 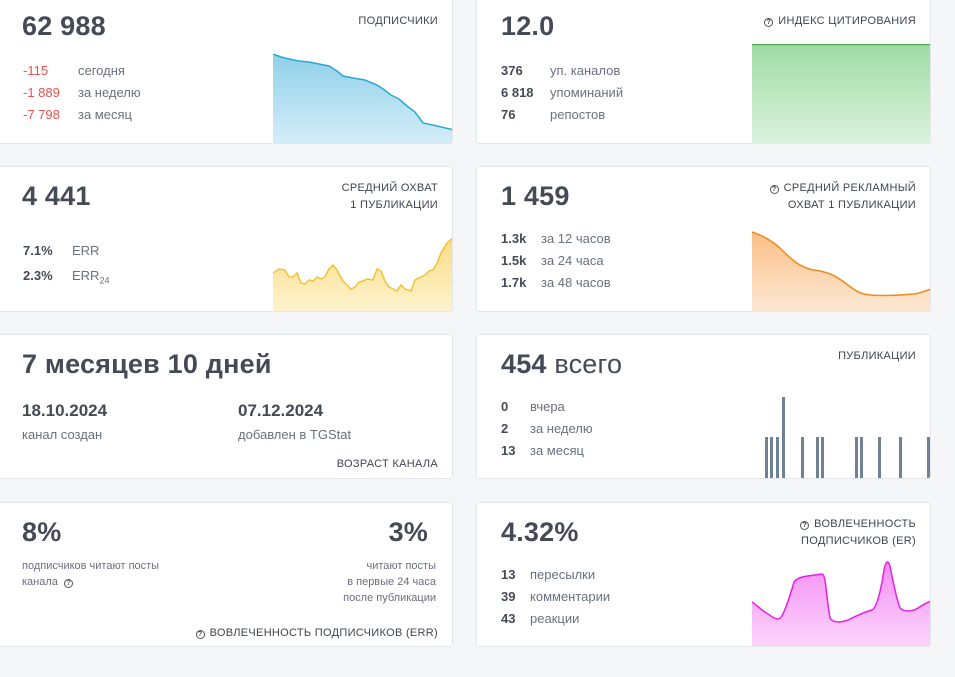 I want to click on reach-err24-label: ERR24, so click(x=91, y=277).